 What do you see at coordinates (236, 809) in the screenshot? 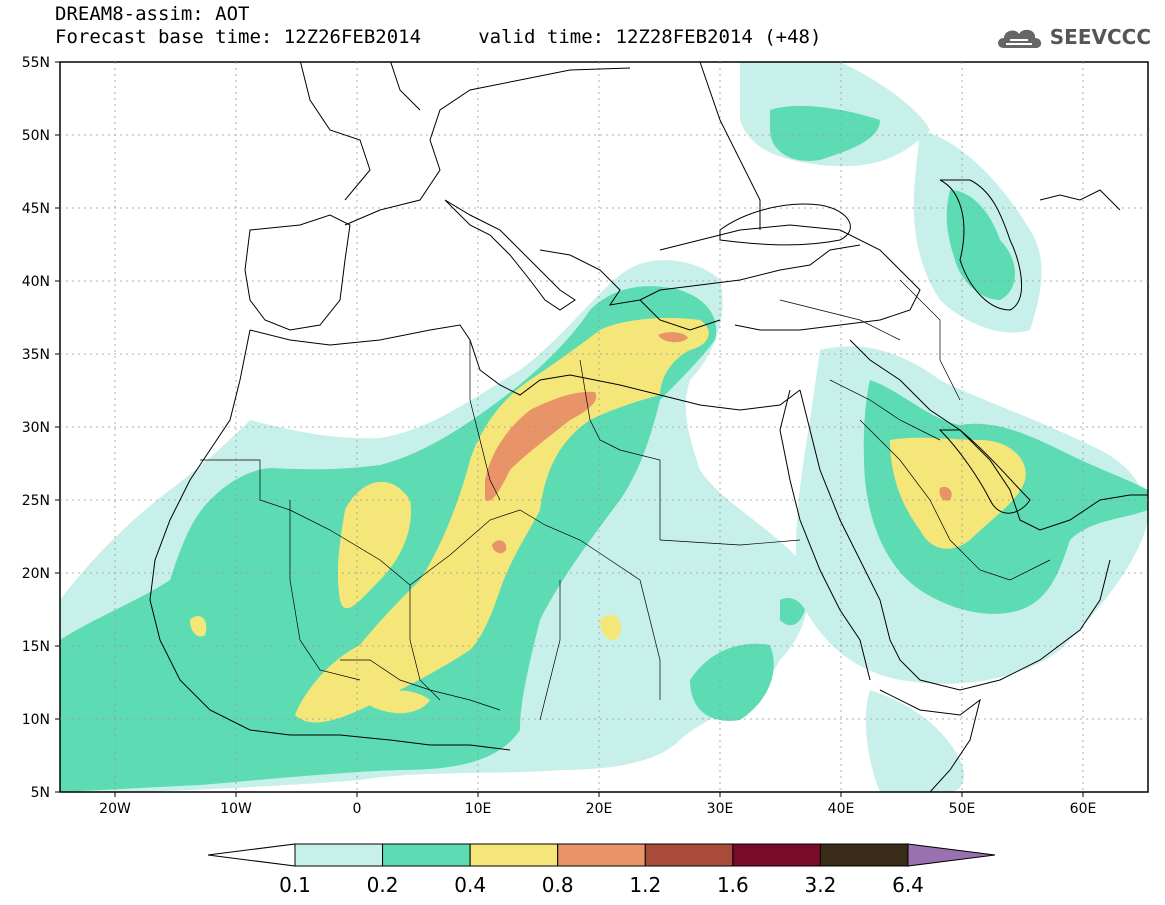
I see `lon-label: 10W` at bounding box center [236, 809].